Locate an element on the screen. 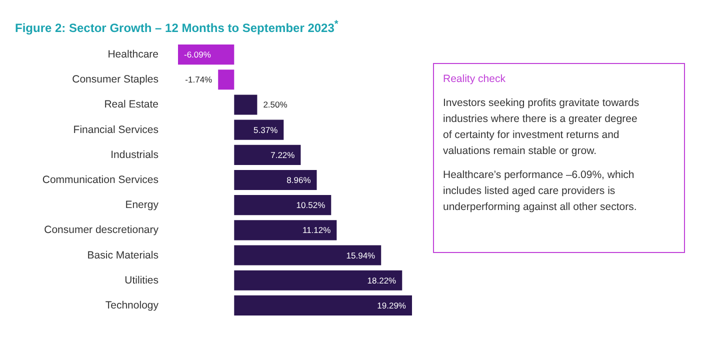  y-tick-label: Industrials is located at coordinates (134, 154).